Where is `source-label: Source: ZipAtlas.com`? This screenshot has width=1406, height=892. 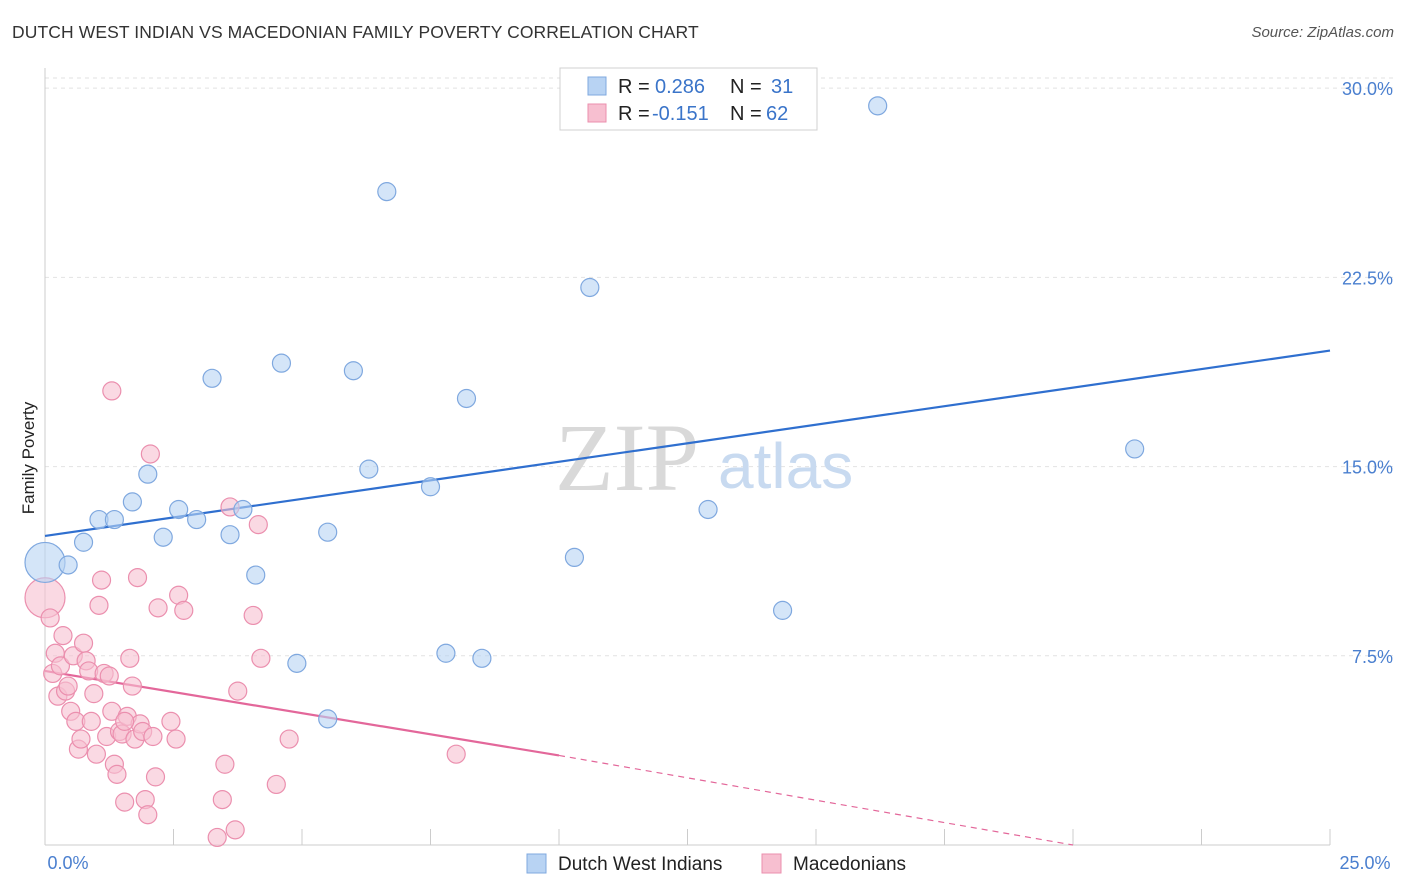
source-label: Source: ZipAtlas.com is located at coordinates (1322, 32).